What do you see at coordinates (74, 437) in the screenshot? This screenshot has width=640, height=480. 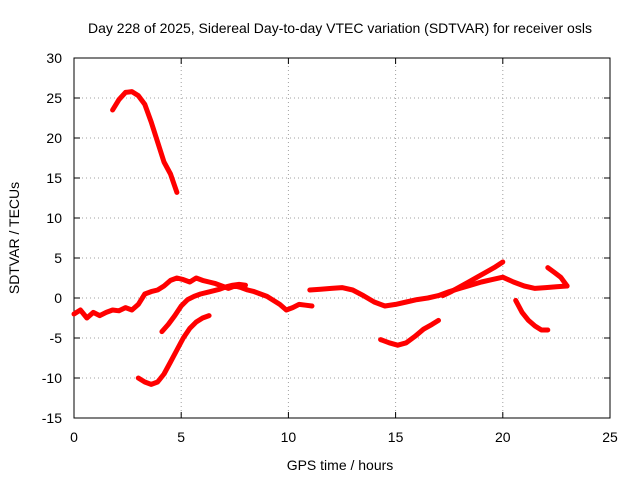 I see `x-tick-label: 0` at bounding box center [74, 437].